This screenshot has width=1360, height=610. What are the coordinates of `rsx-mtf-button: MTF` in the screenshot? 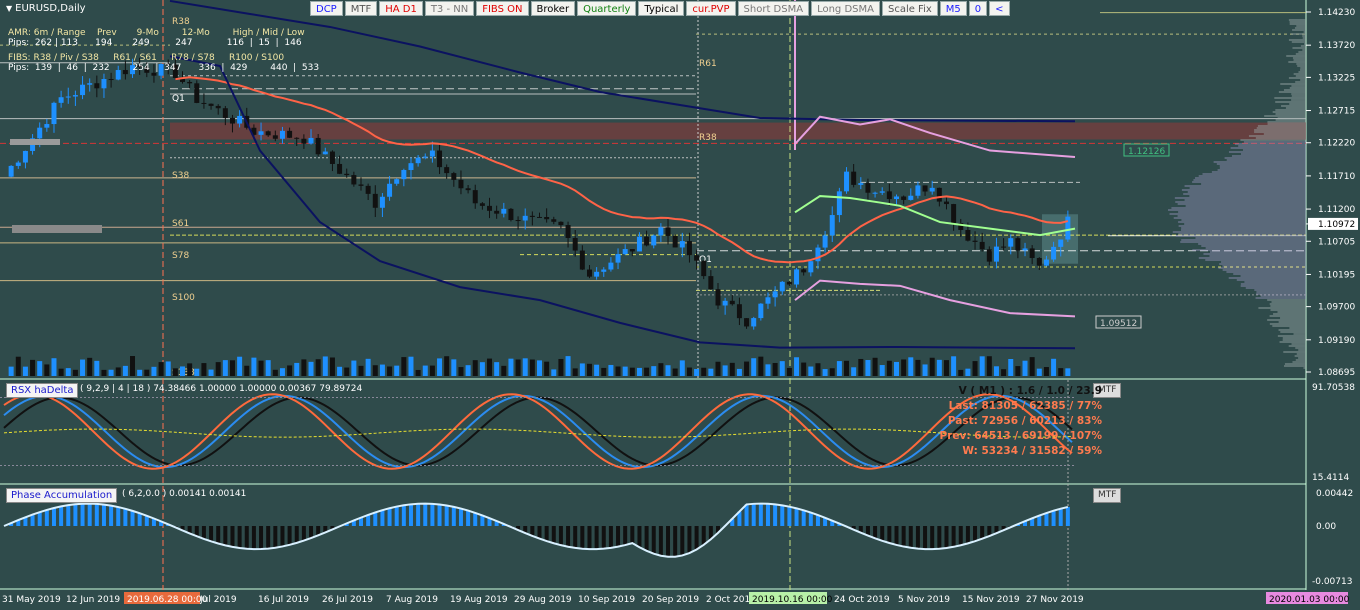 It's located at (1107, 390).